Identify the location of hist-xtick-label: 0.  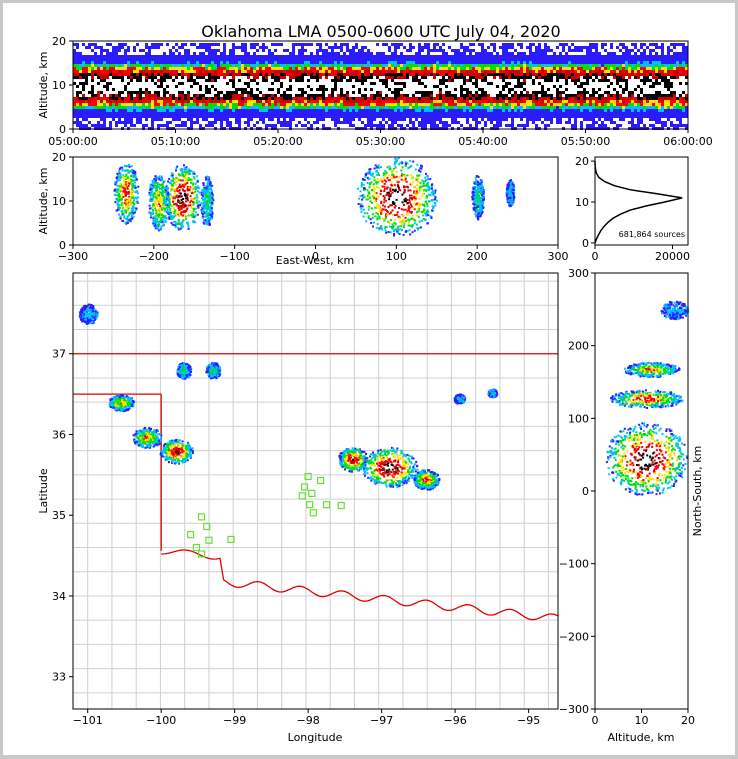
(595, 256).